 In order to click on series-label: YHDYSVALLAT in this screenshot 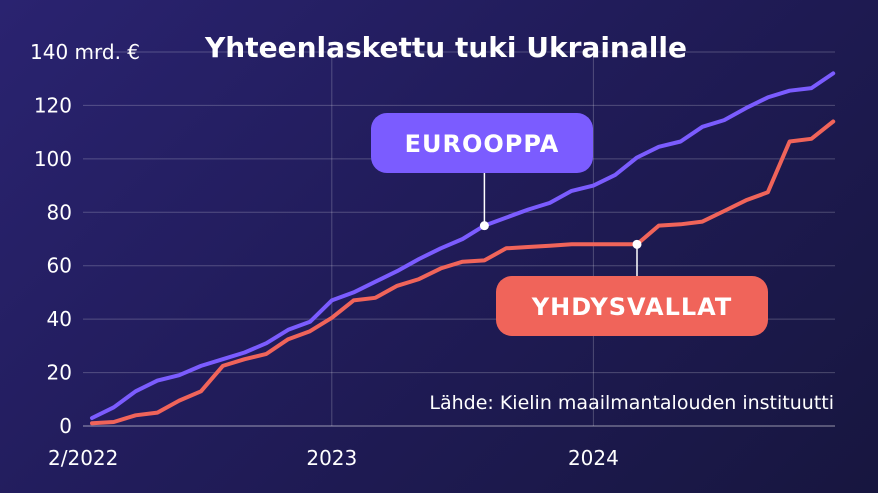, I will do `click(632, 307)`.